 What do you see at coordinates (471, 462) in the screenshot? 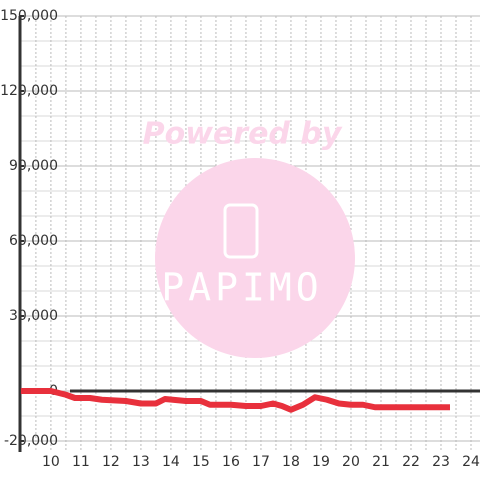
I see `x-tick-label: 24` at bounding box center [471, 462].